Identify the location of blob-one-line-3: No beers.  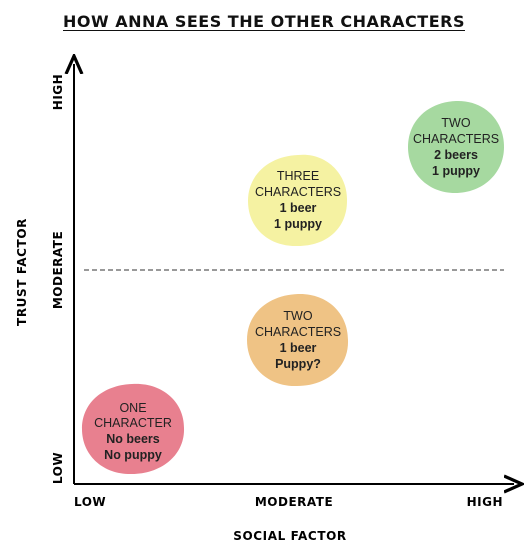
(133, 439).